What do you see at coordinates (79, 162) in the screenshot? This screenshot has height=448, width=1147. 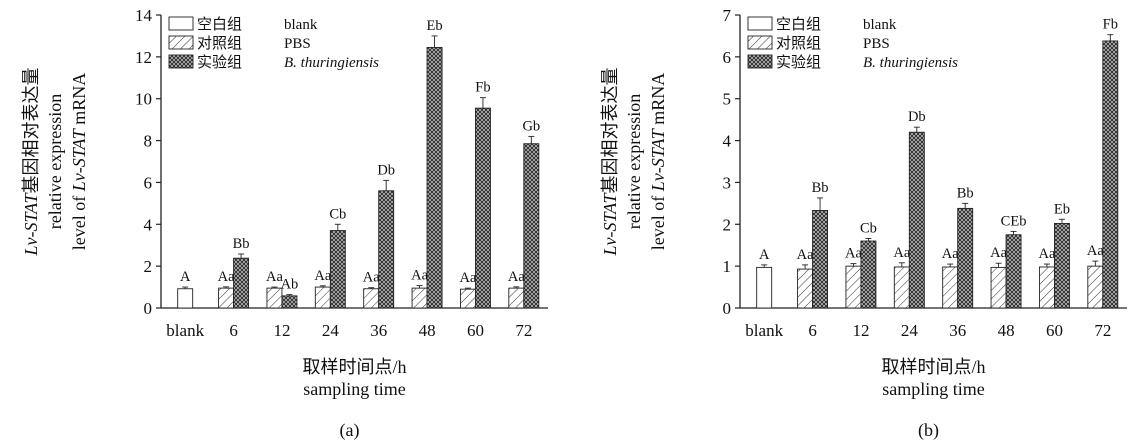 I see `y-axis-label: level of Lv-STAT mRNA` at bounding box center [79, 162].